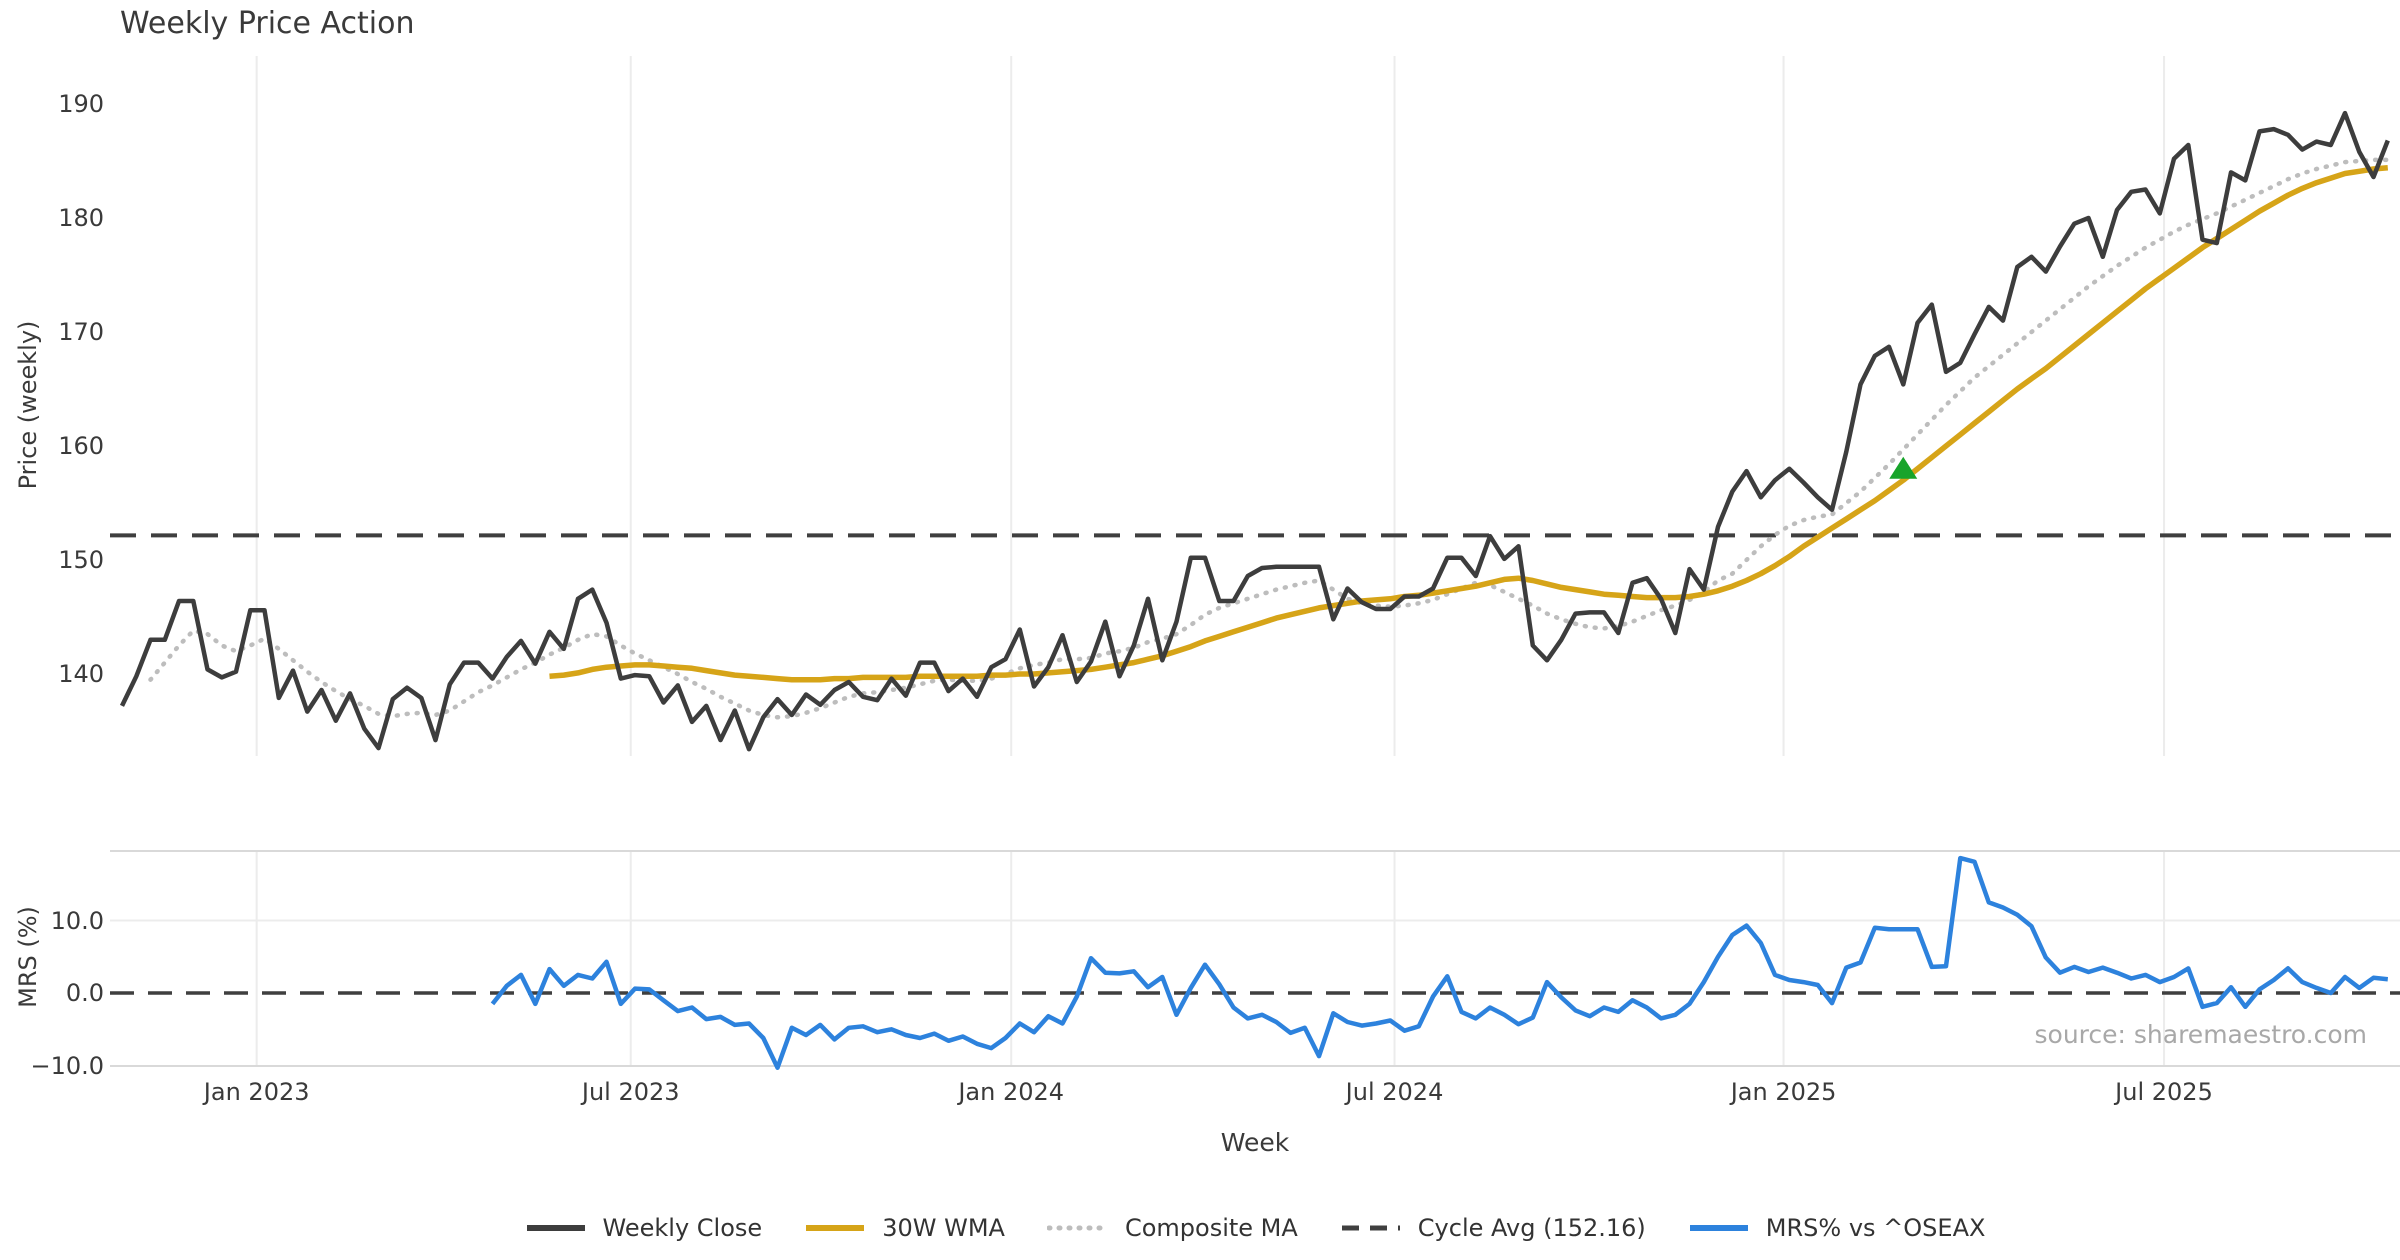 Image resolution: width=2400 pixels, height=1260 pixels. I want to click on price-tick-label: 170, so click(81, 332).